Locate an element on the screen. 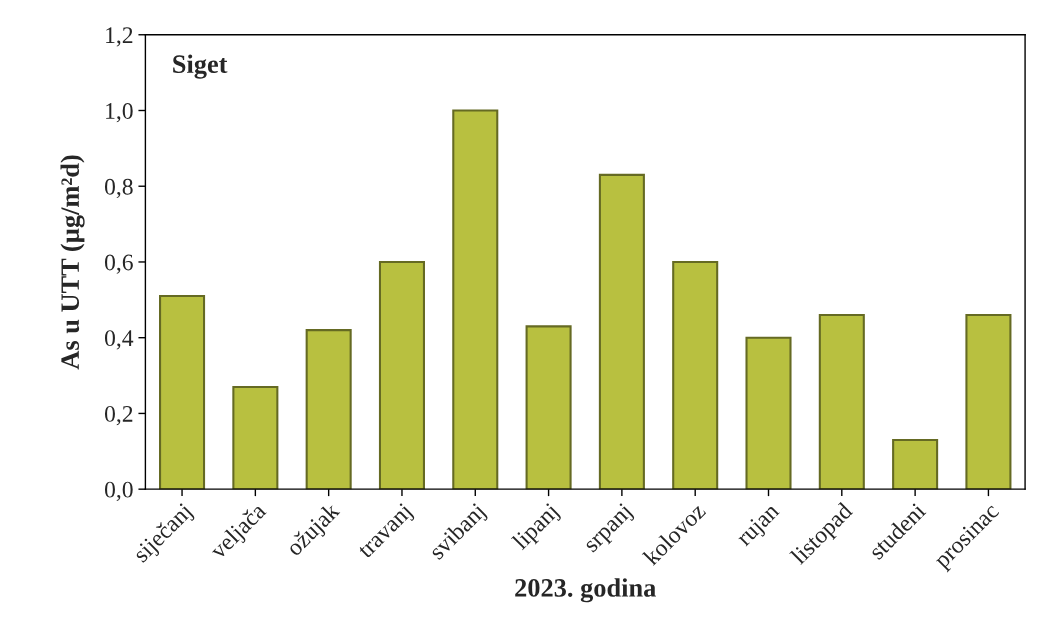 The image size is (1046, 632). y-tick-label: 0,6 is located at coordinates (118, 264).